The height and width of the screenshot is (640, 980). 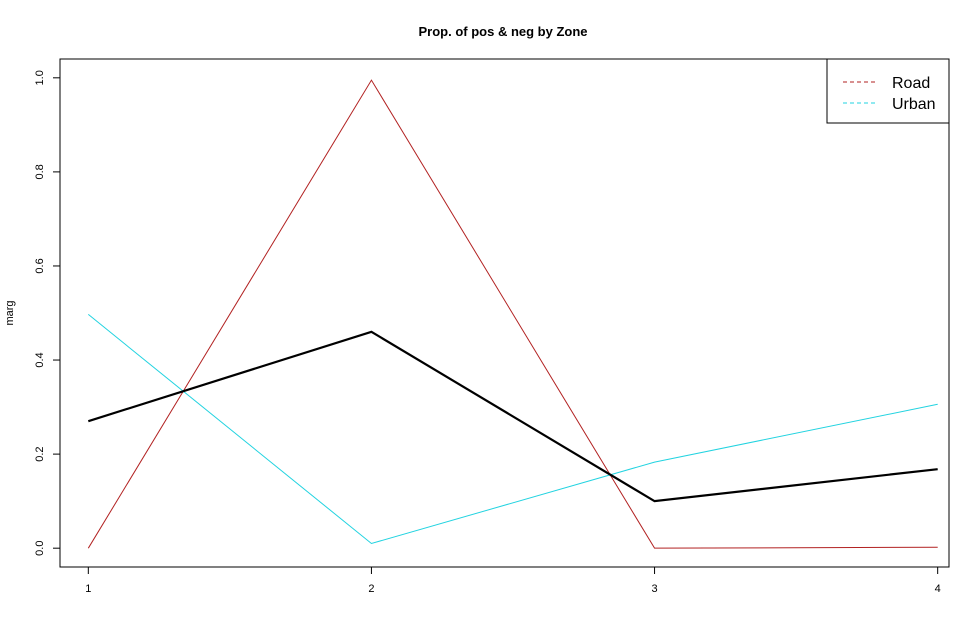 What do you see at coordinates (40, 453) in the screenshot?
I see `y-tick-label: 0.2` at bounding box center [40, 453].